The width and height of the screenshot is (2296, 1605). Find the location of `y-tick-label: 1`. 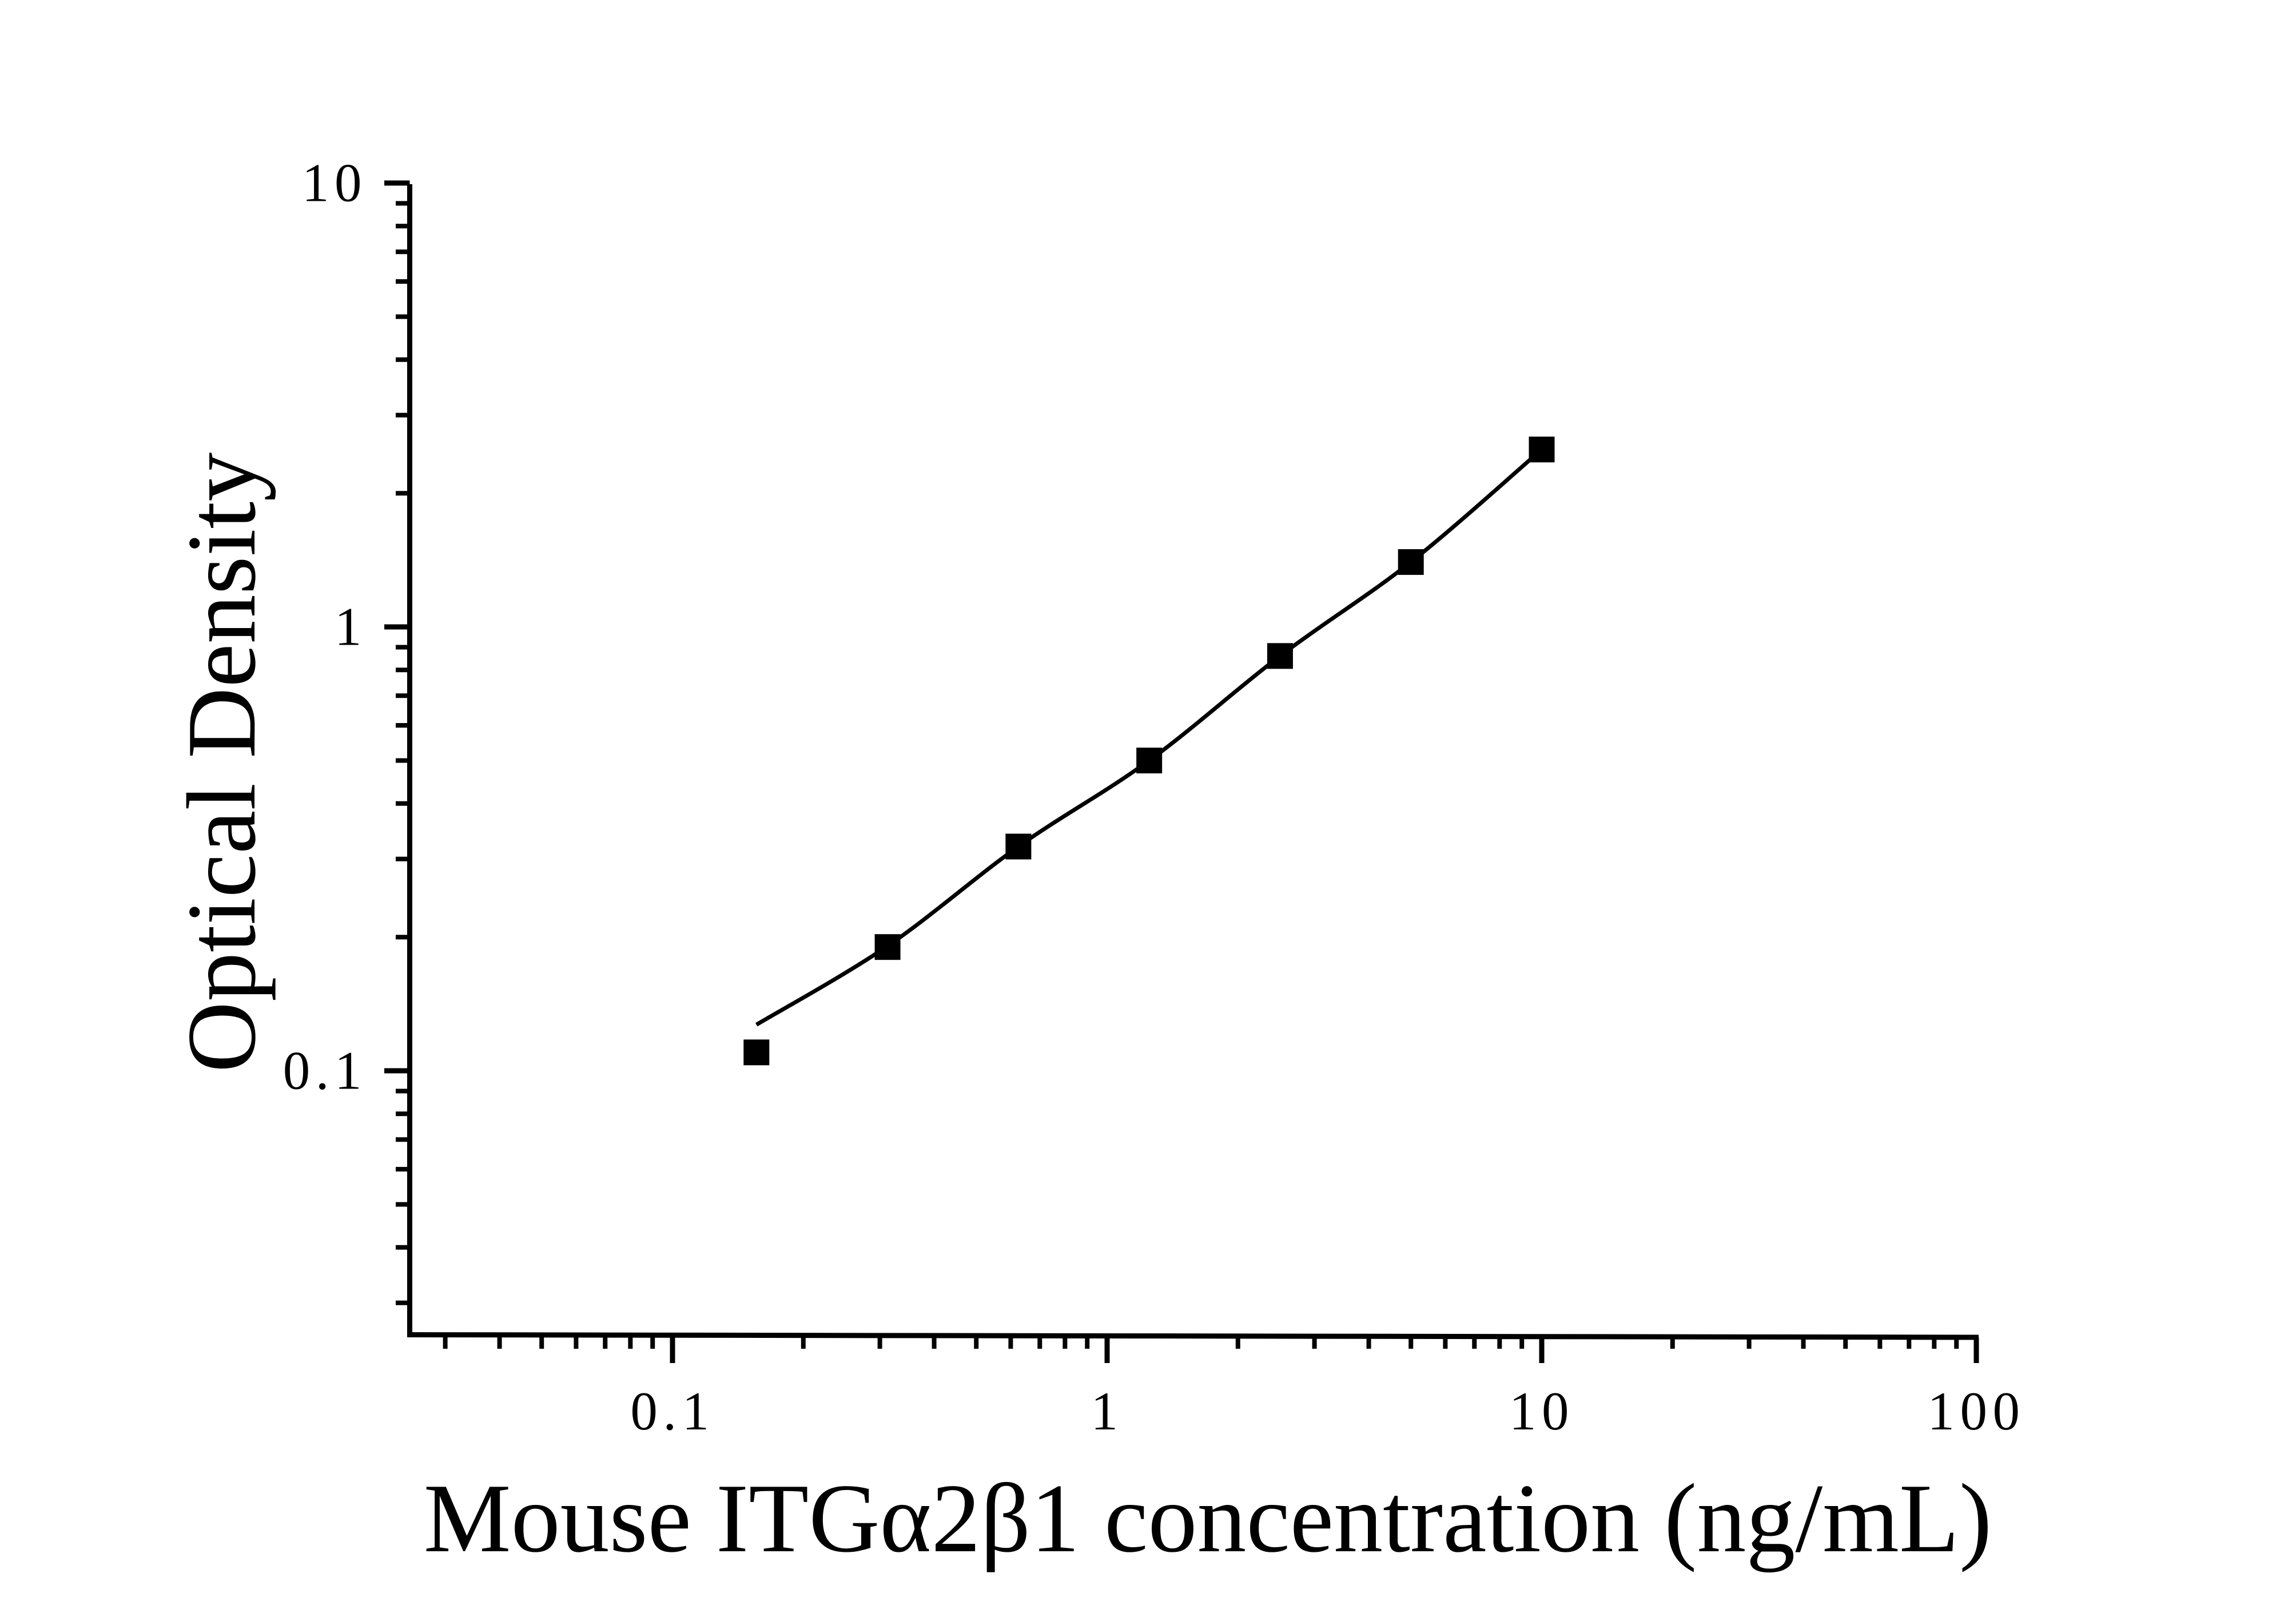

y-tick-label: 1 is located at coordinates (351, 626).